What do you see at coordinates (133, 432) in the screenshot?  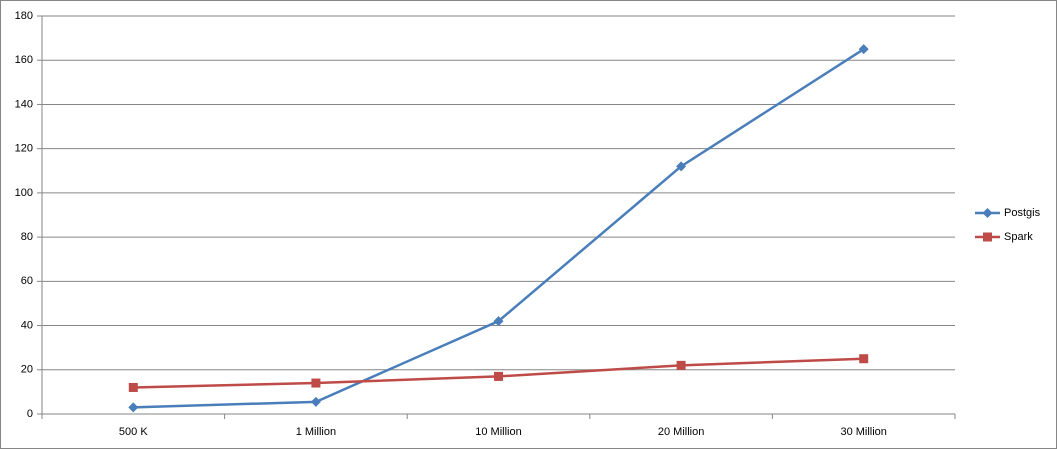 I see `x-tick-label: 500 K` at bounding box center [133, 432].